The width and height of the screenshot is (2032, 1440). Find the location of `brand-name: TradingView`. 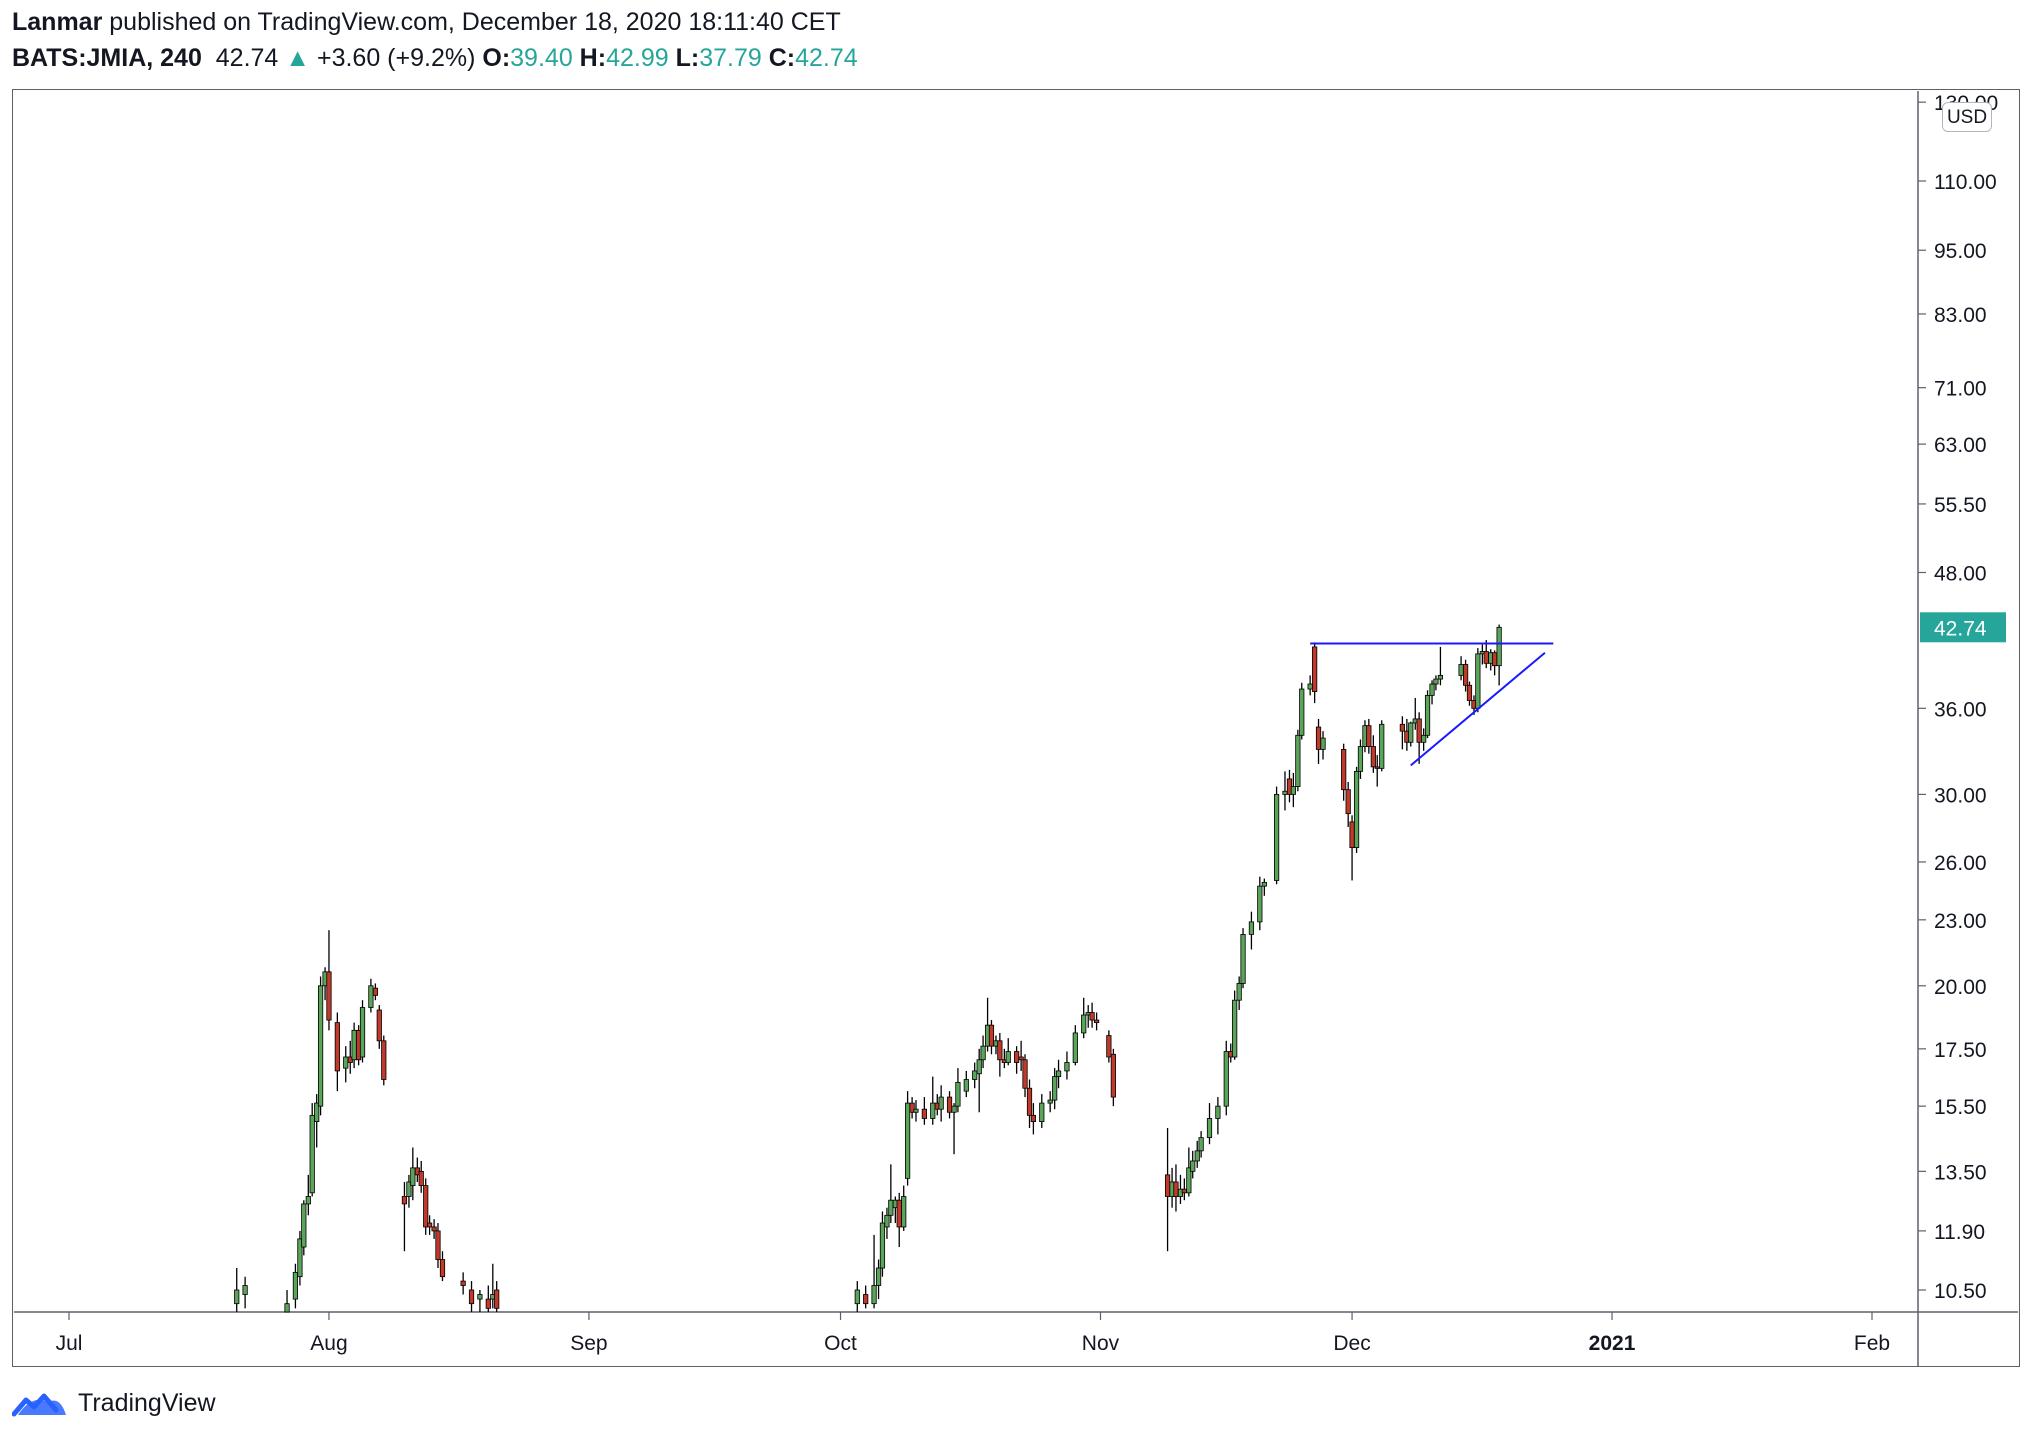

brand-name: TradingView is located at coordinates (147, 1402).